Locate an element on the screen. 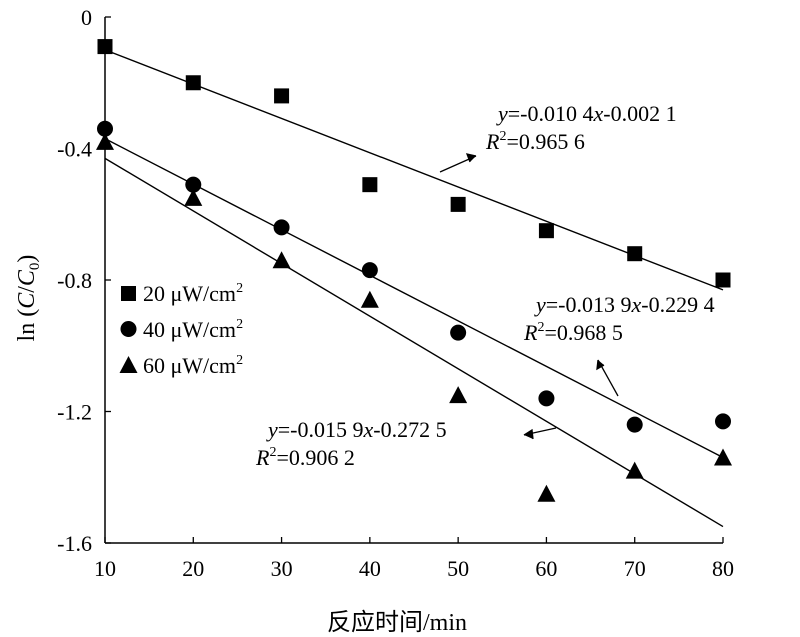 The width and height of the screenshot is (800, 637). x-tick-label: 60 is located at coordinates (546, 568).